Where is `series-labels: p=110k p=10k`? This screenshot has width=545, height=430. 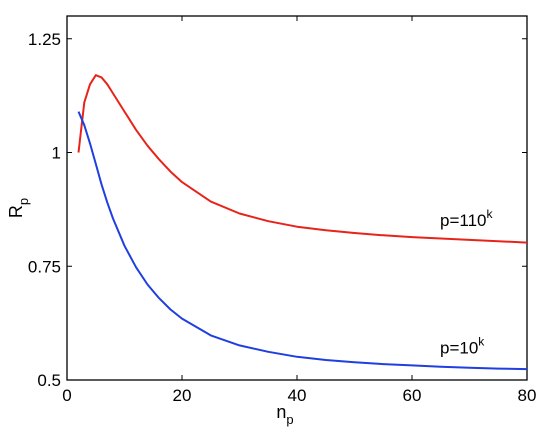 series-labels: p=110k p=10k is located at coordinates (466, 282).